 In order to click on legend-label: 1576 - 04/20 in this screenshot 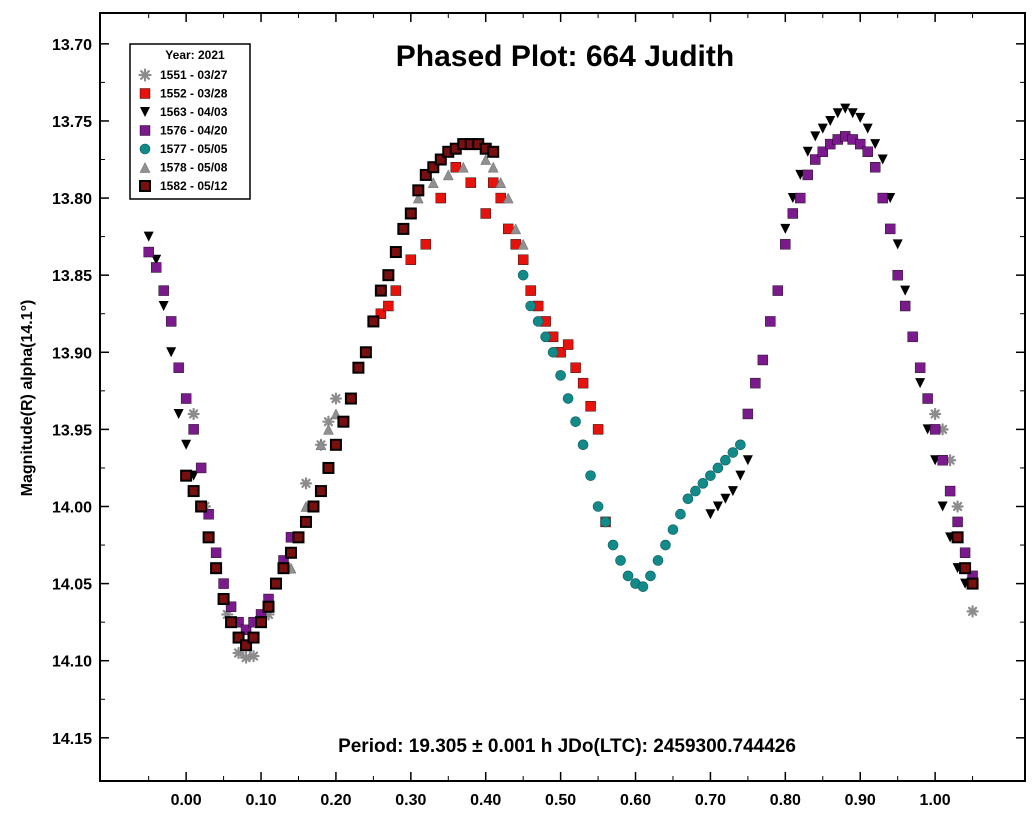, I will do `click(194, 131)`.